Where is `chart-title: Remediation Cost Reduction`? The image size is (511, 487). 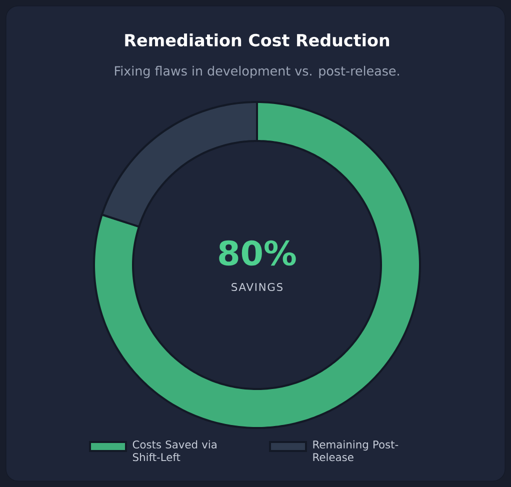
chart-title: Remediation Cost Reduction is located at coordinates (257, 40).